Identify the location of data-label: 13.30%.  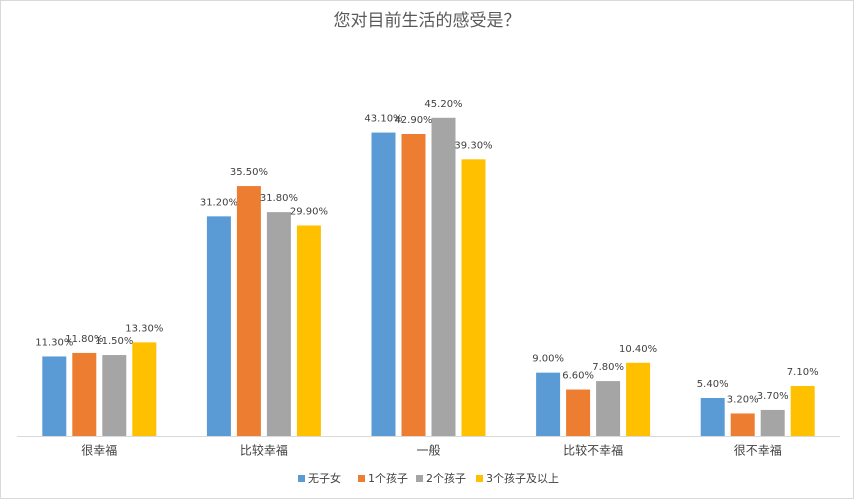
(144, 328).